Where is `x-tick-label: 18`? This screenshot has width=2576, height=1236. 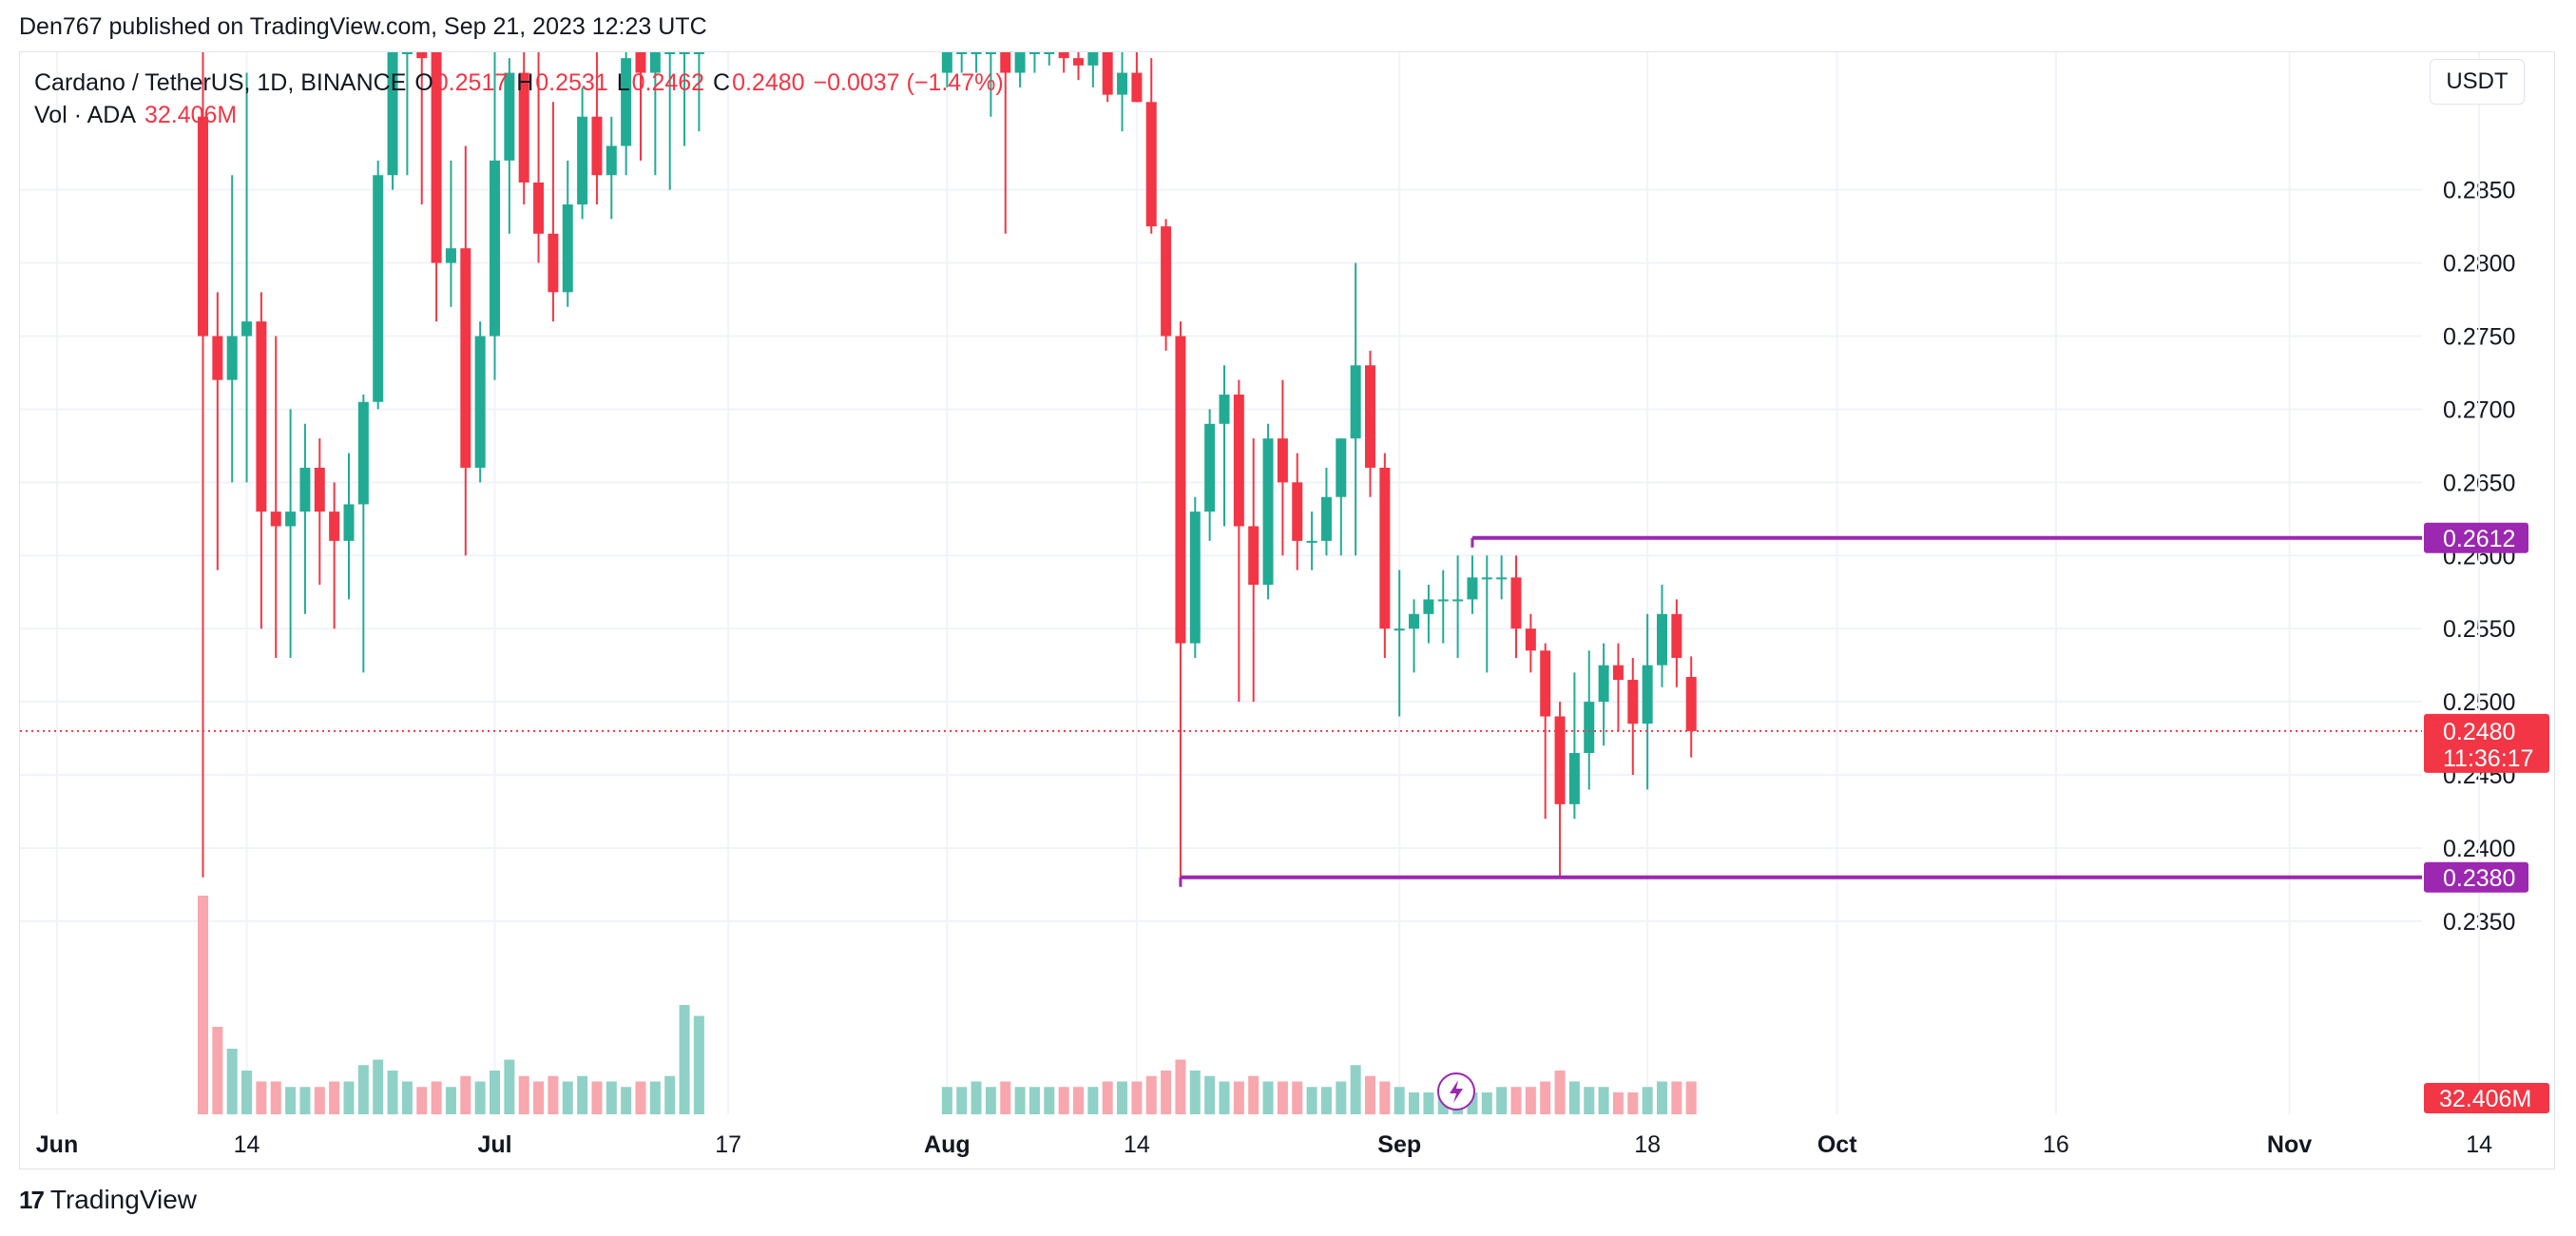
x-tick-label: 18 is located at coordinates (1647, 1144).